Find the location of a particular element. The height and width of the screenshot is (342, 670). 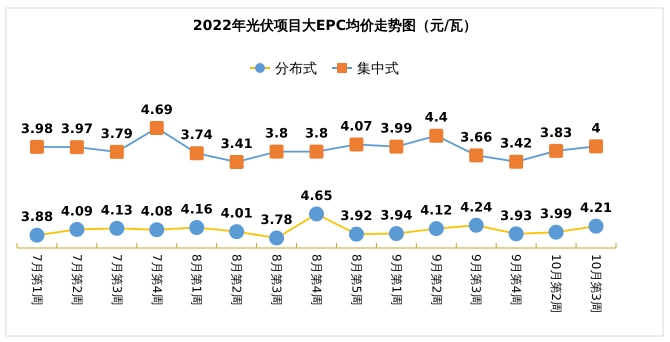

data-label: 3.92 is located at coordinates (356, 216).